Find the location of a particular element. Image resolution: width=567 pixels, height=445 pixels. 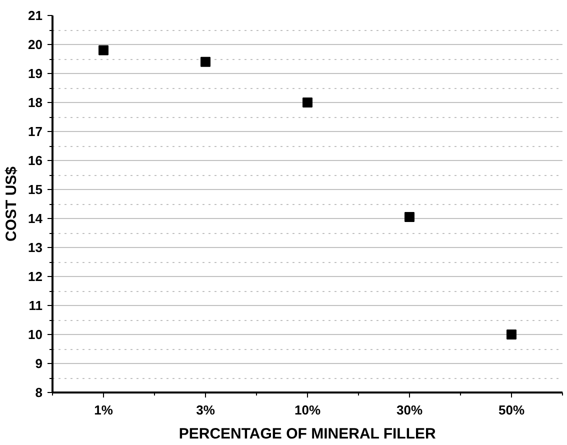

x-tick-label: 10% is located at coordinates (307, 410).